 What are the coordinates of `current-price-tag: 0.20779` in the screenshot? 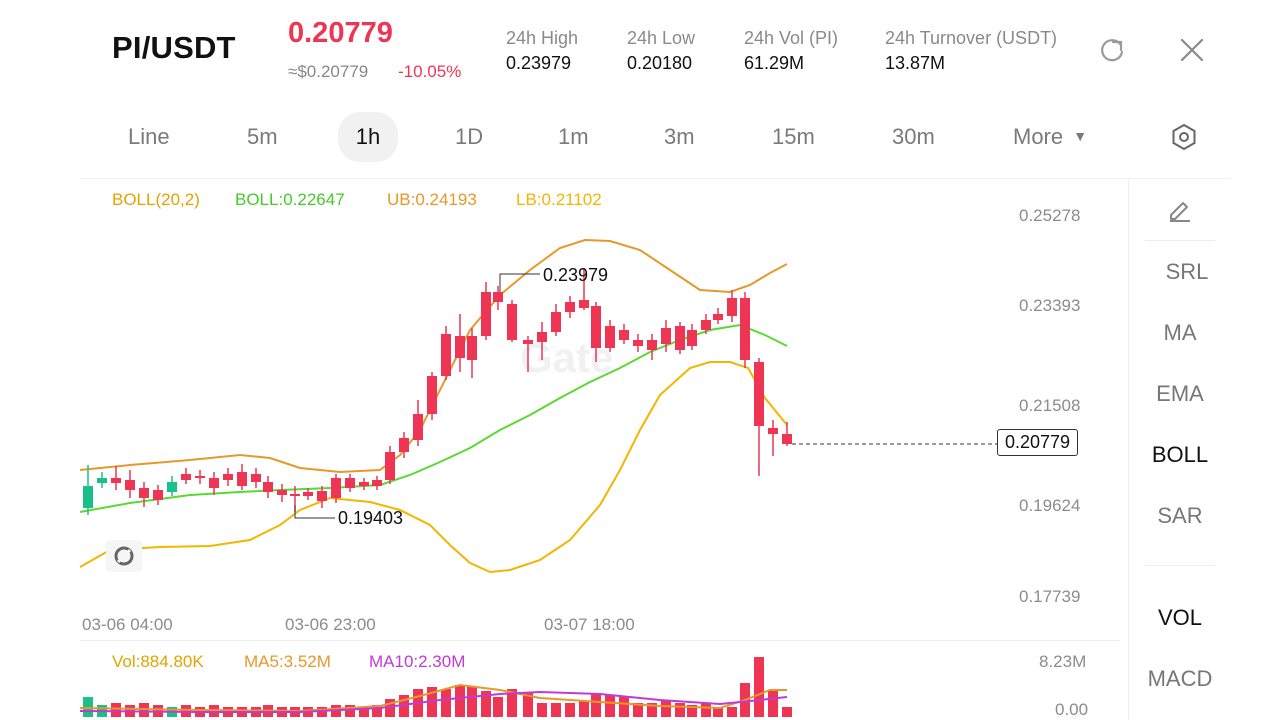 It's located at (1038, 442).